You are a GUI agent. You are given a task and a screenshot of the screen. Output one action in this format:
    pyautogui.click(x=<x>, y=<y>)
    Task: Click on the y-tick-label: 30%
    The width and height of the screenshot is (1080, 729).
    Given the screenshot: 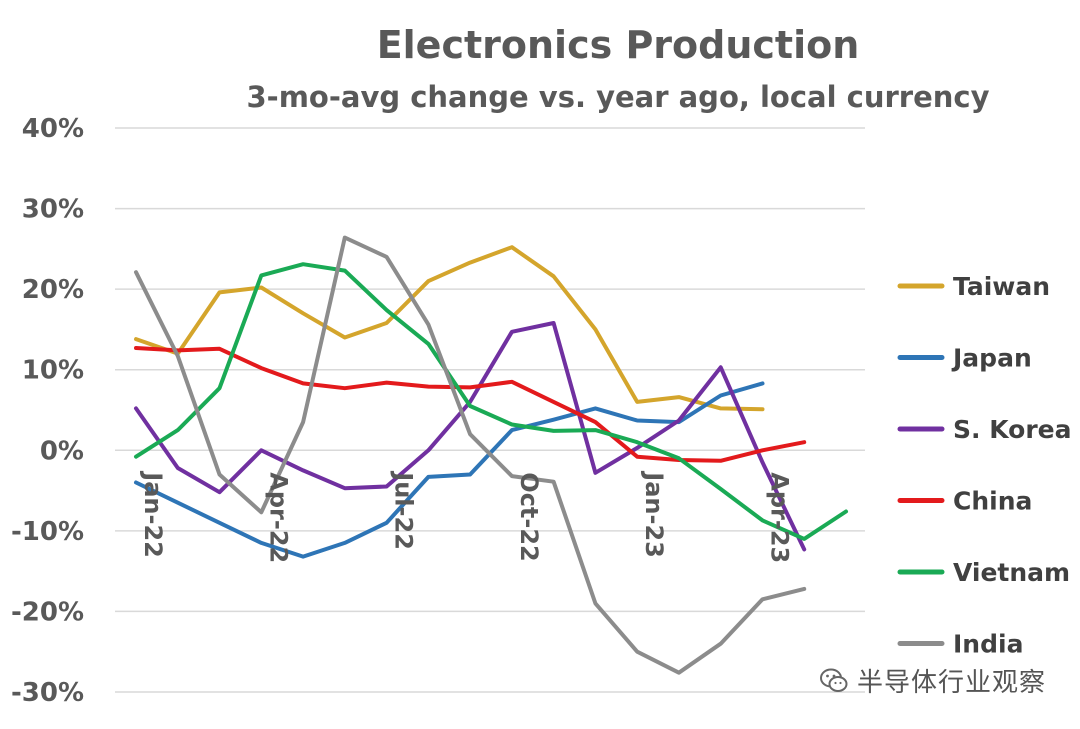 What is the action you would take?
    pyautogui.click(x=53, y=210)
    